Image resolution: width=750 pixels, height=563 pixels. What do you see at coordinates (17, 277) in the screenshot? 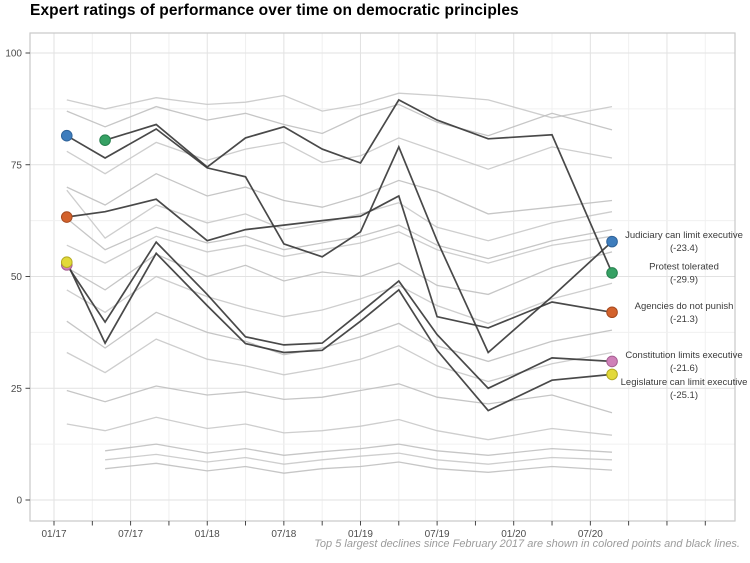
I see `y-tick-label: 50` at bounding box center [17, 277].